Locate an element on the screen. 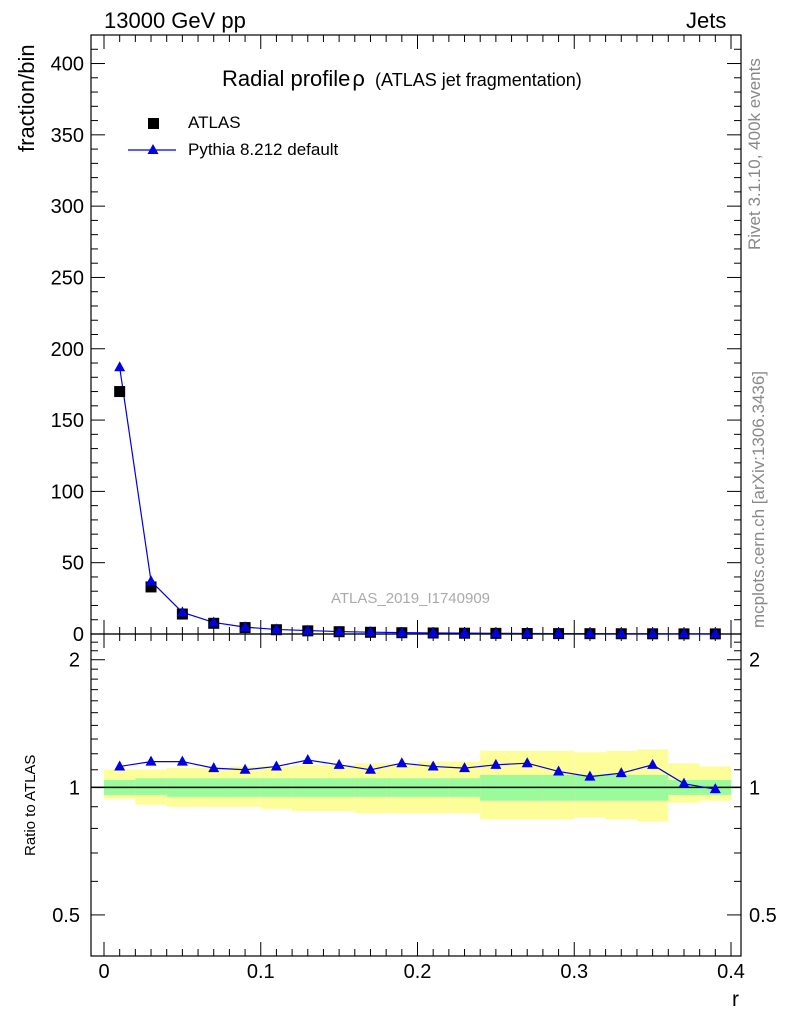  x-axis-label: r is located at coordinates (735, 999).